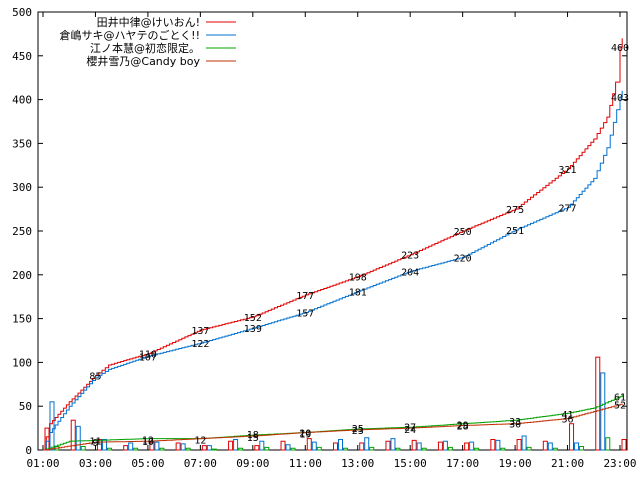  I want to click on data-label: 110, so click(148, 355).